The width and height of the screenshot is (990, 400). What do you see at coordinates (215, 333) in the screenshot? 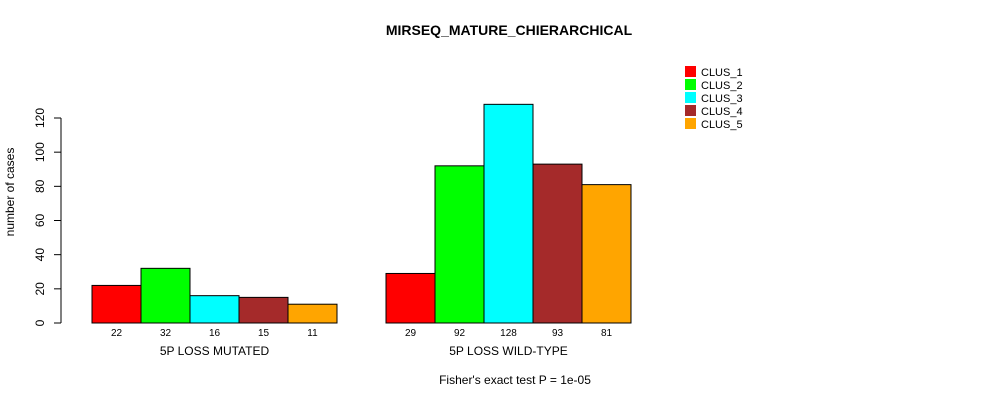
I see `bar-value-label: 16` at bounding box center [215, 333].